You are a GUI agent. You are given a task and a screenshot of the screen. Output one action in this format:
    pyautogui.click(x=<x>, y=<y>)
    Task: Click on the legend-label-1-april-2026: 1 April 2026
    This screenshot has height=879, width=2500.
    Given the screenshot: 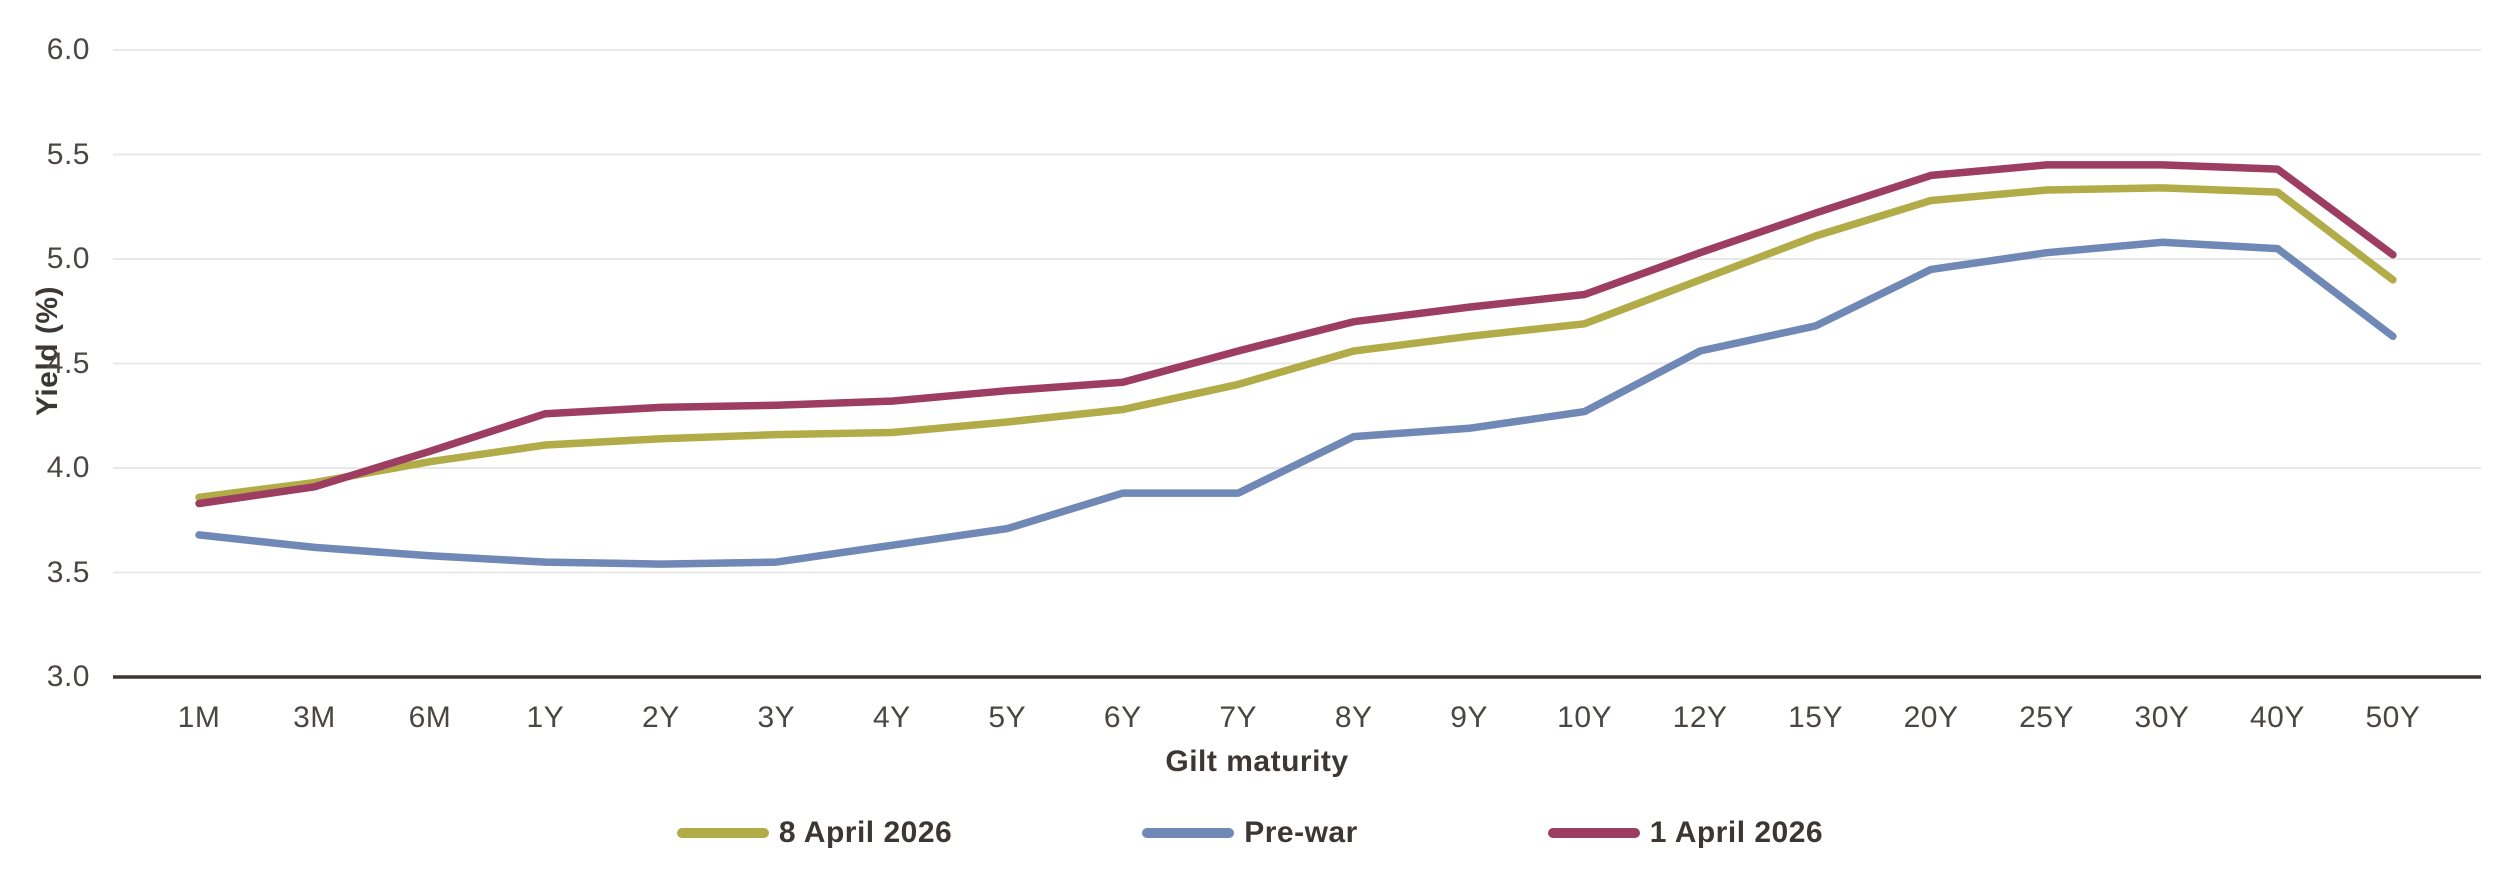 What is the action you would take?
    pyautogui.click(x=1736, y=832)
    